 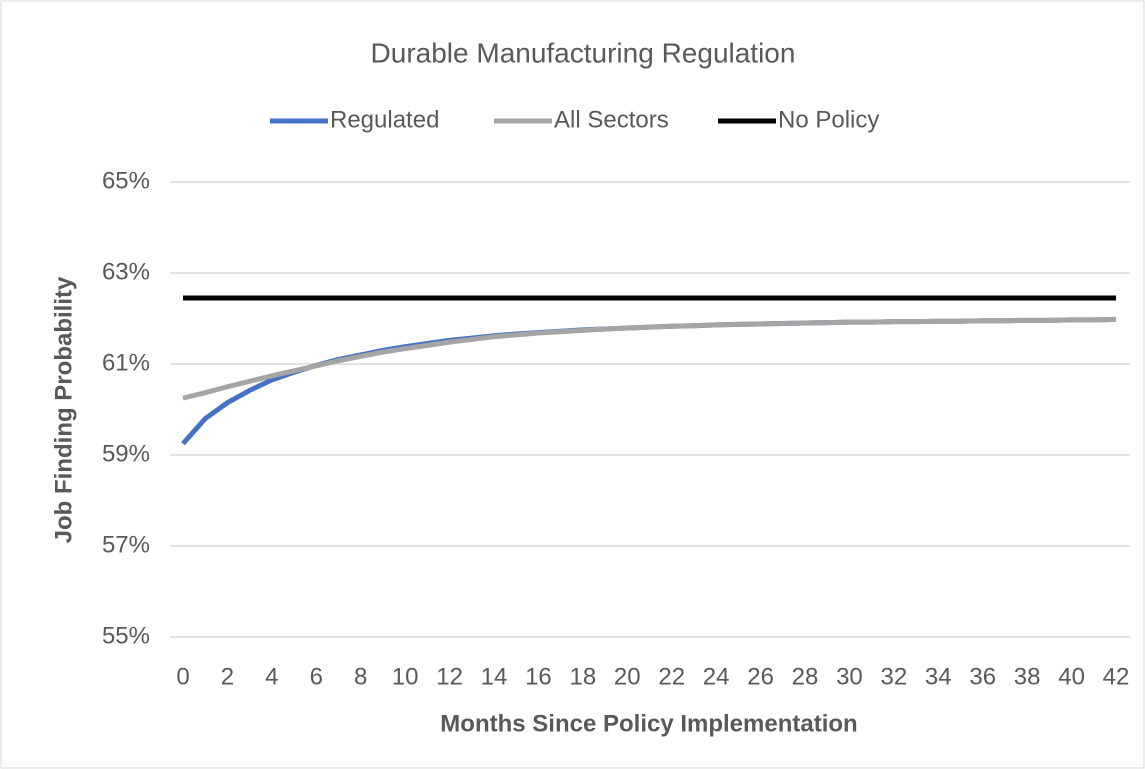 What do you see at coordinates (126, 453) in the screenshot?
I see `y-tick-label: 59%` at bounding box center [126, 453].